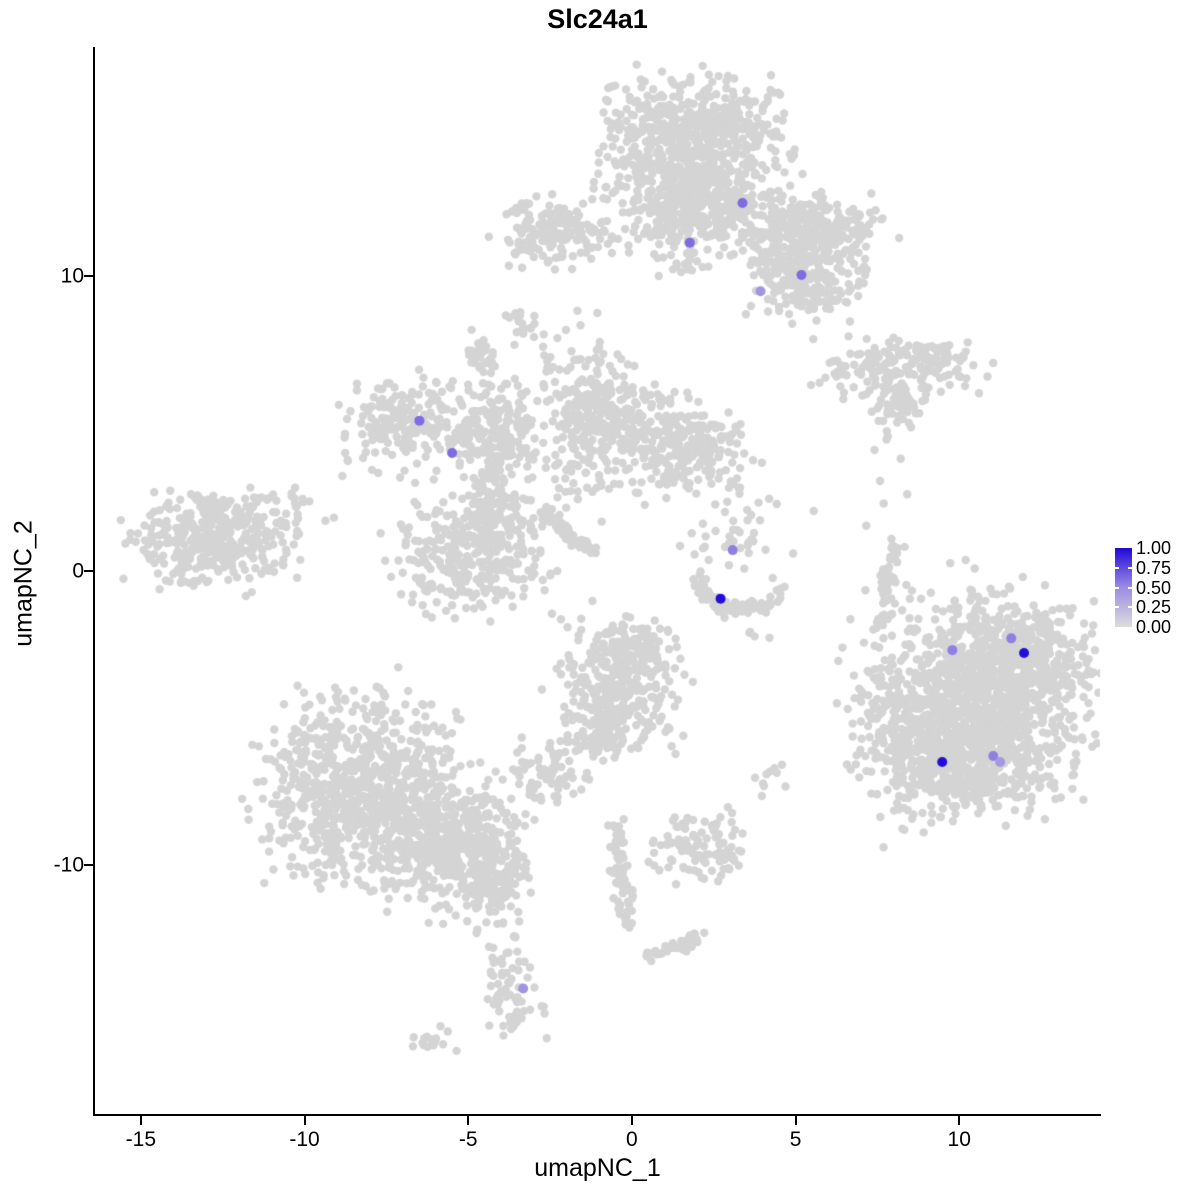 This screenshot has width=1200, height=1200. I want to click on y-axis-title: umapNC_2, so click(23, 583).